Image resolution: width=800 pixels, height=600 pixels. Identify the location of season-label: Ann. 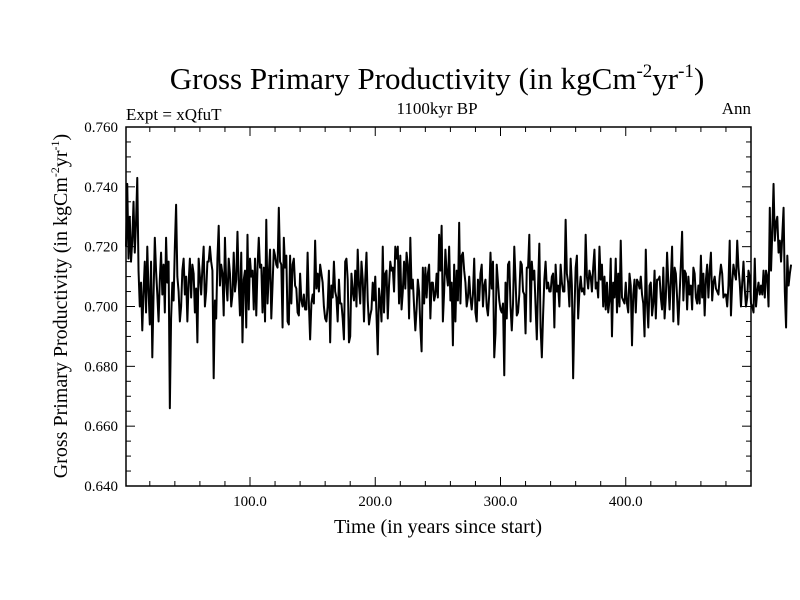
(737, 108).